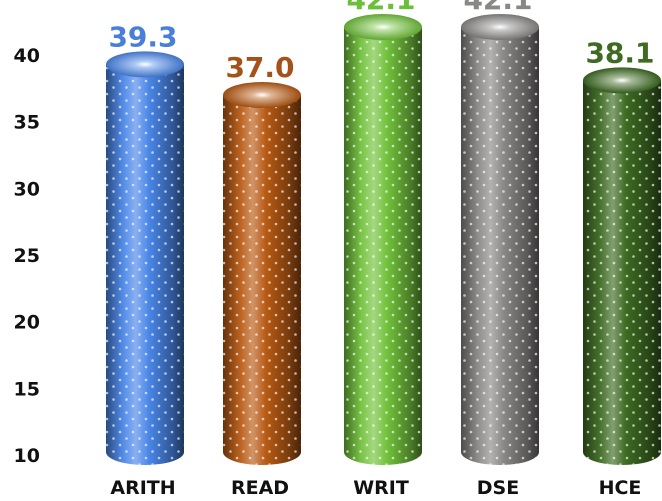  What do you see at coordinates (260, 488) in the screenshot?
I see `x-tick-label-read: READ` at bounding box center [260, 488].